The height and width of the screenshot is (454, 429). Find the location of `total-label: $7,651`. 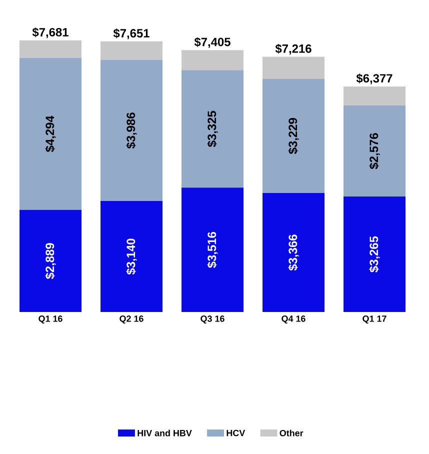

total-label: $7,651 is located at coordinates (131, 34).